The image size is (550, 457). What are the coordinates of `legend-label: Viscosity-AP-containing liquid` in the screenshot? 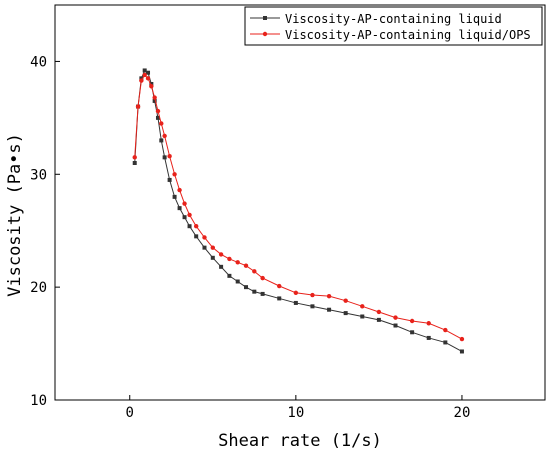 It's located at (393, 19).